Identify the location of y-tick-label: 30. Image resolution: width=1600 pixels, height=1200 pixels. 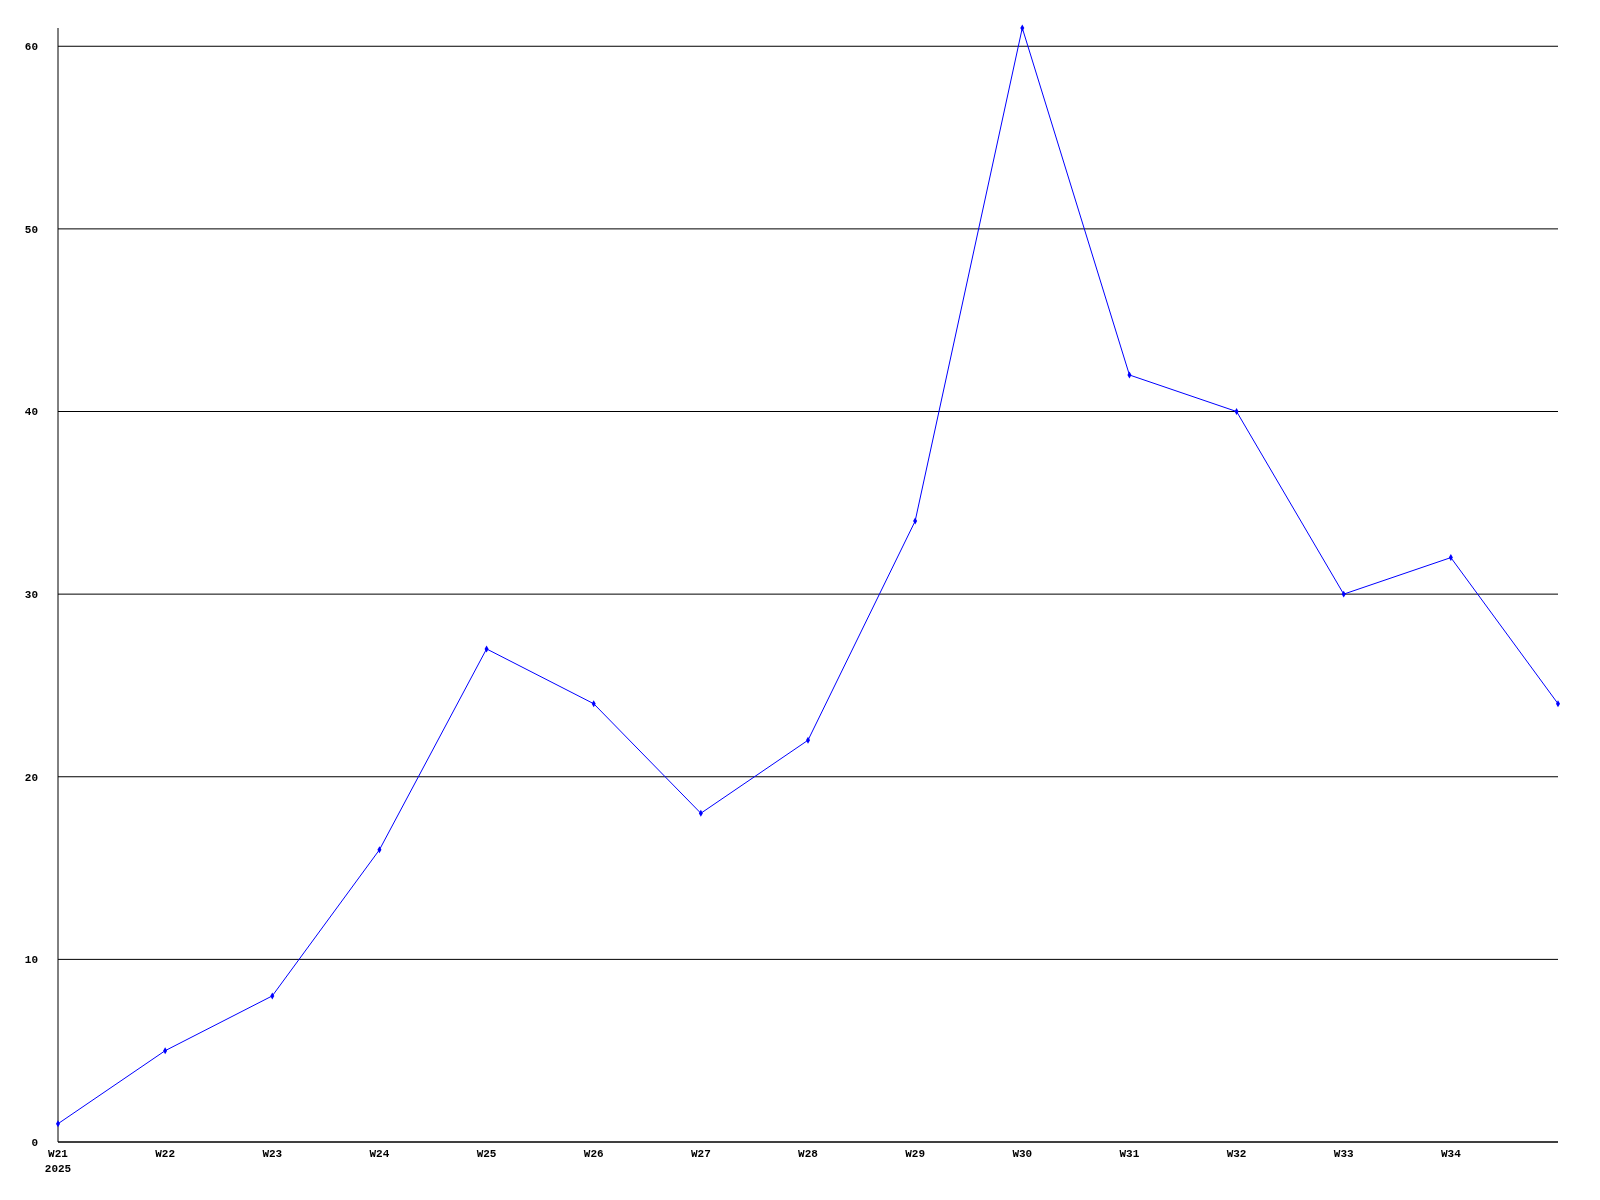
(31, 594).